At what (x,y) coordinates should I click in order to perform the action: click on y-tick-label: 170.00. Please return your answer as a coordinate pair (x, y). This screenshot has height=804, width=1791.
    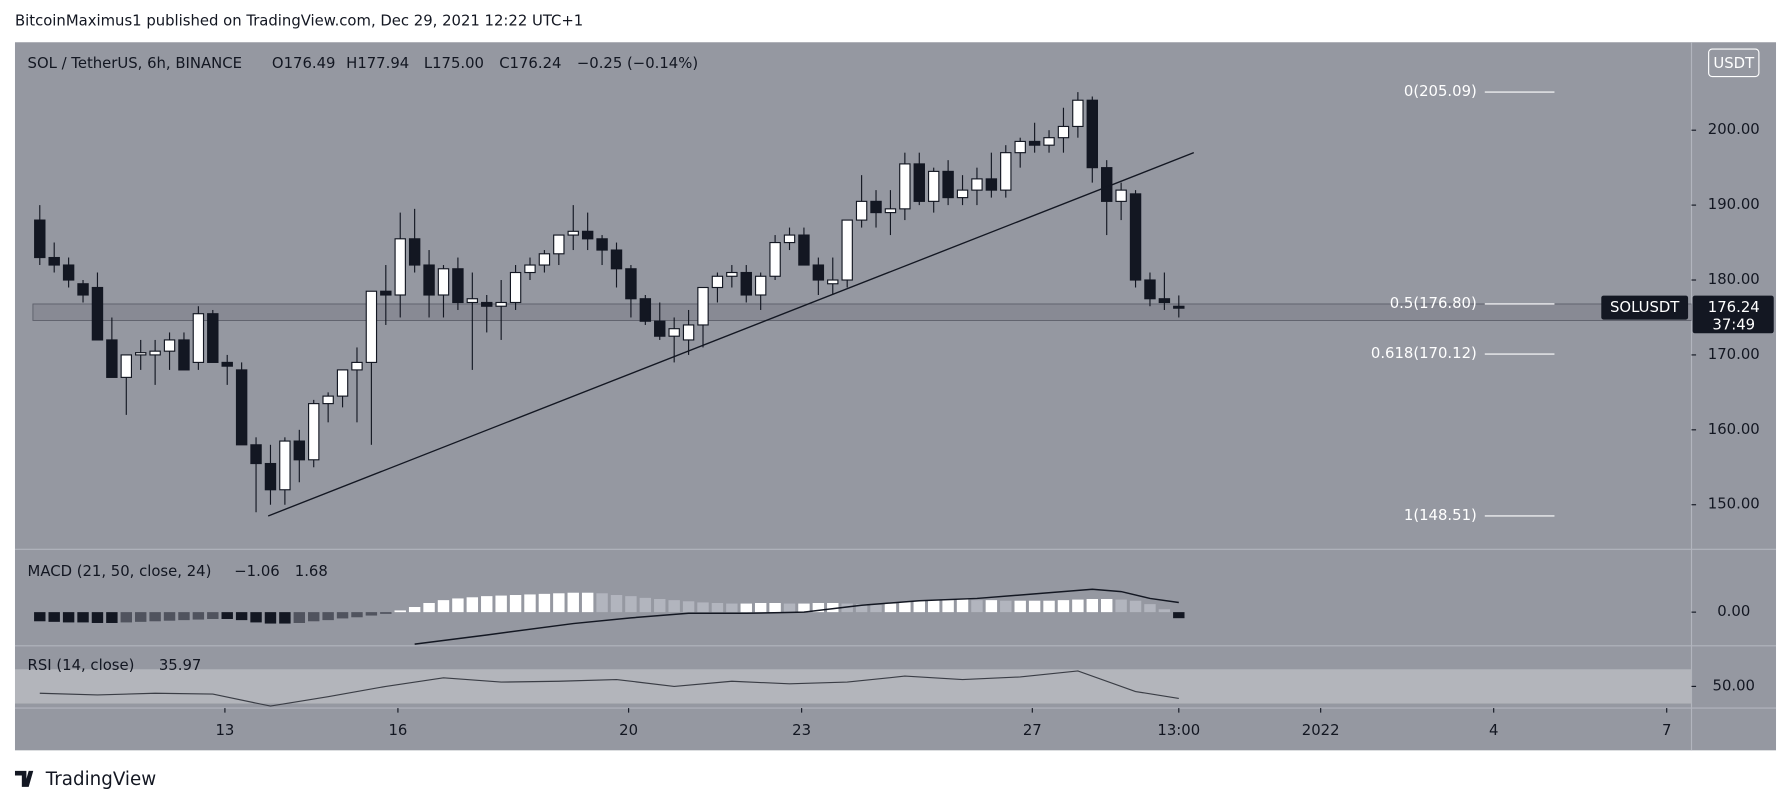
    Looking at the image, I should click on (1734, 354).